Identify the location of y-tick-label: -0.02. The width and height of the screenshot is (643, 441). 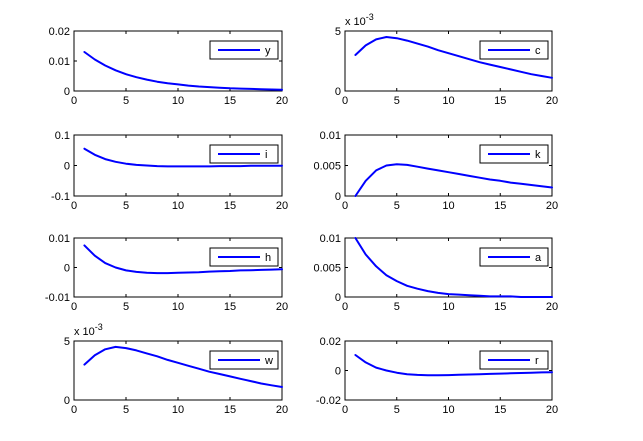
(328, 401).